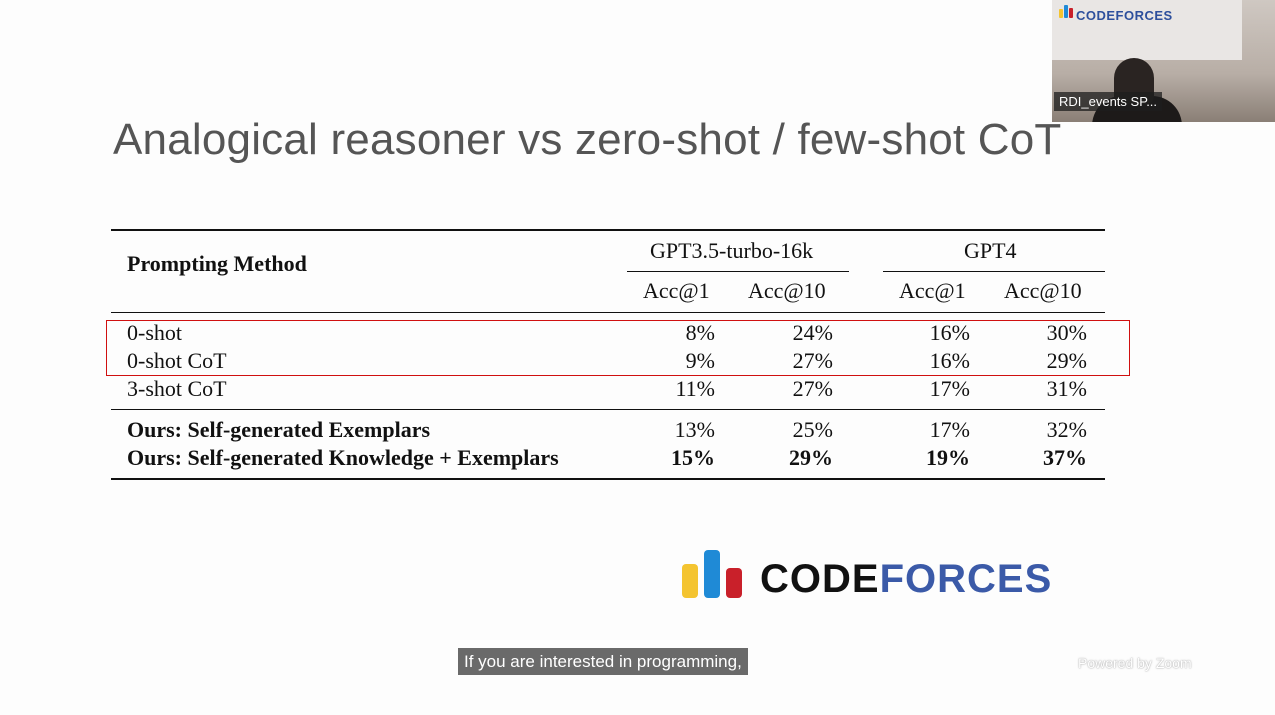  Describe the element at coordinates (994, 271) in the screenshot. I see `model-group-gpt4-rule` at that location.